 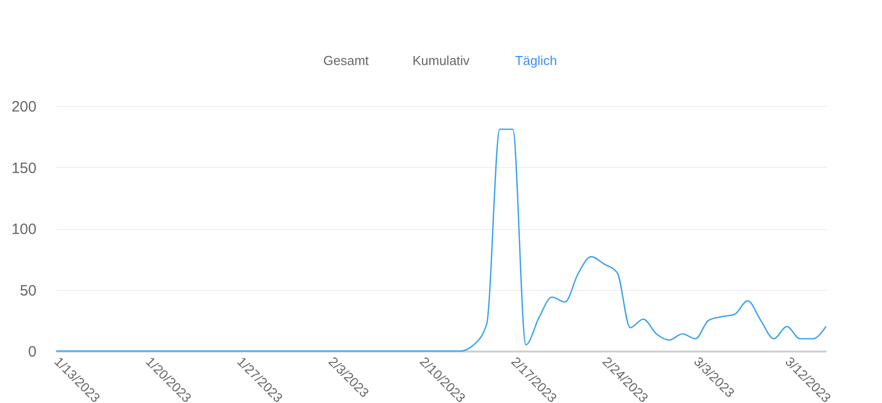 I want to click on y-tick-label: 150, so click(x=23, y=168).